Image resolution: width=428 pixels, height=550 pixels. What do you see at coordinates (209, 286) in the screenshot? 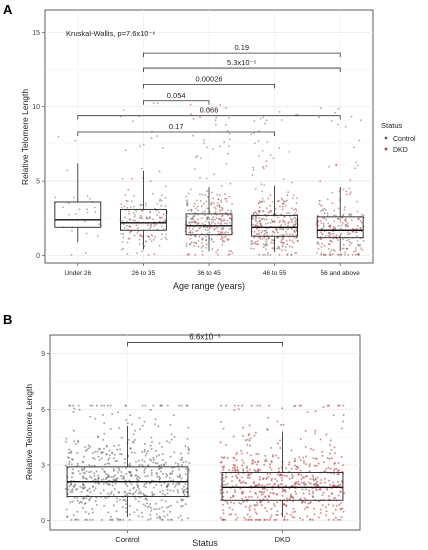
I see `panel-a-x-axis-label: Age range (years)` at bounding box center [209, 286].